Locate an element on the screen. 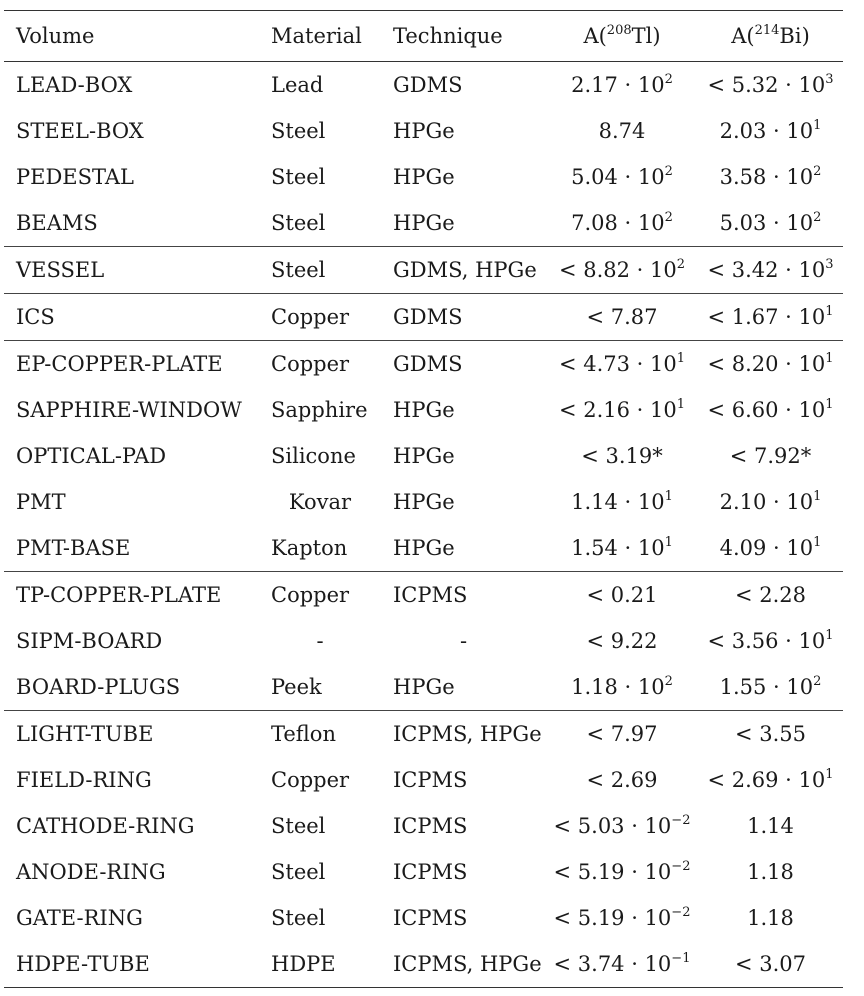 This screenshot has width=864, height=996. header-activity-tl208: A(208Tl) is located at coordinates (622, 36).